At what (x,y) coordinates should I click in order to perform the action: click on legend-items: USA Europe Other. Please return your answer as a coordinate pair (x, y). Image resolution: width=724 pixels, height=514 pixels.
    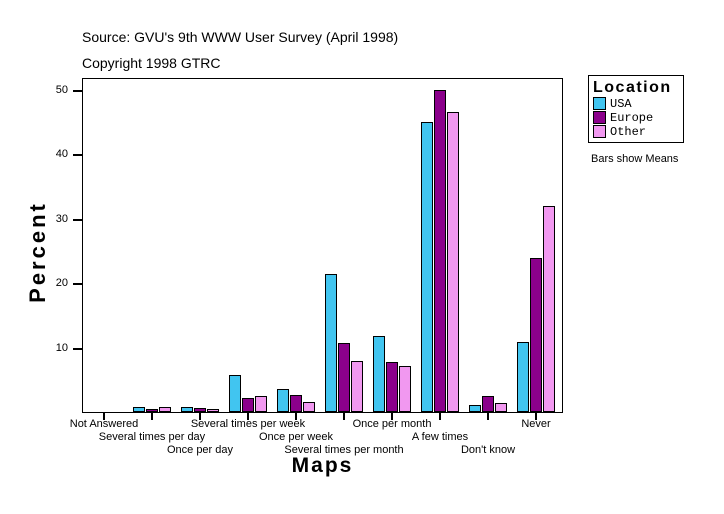
    Looking at the image, I should click on (638, 117).